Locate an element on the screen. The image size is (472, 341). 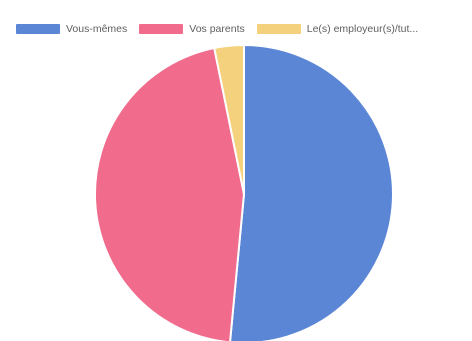
legend-label-vos-parents: Vos parents is located at coordinates (217, 28).